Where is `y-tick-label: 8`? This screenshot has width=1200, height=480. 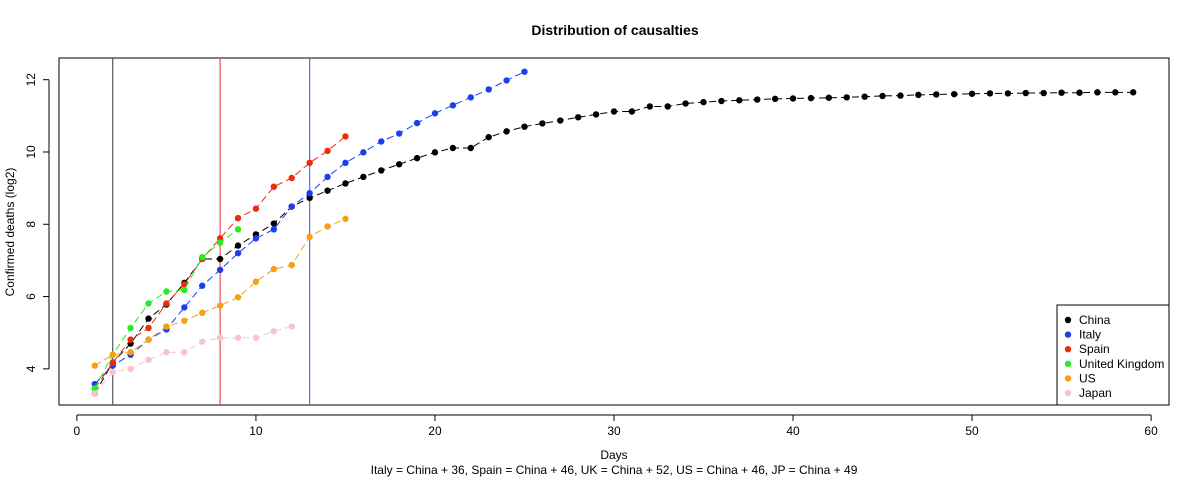
y-tick-label: 8 is located at coordinates (31, 224).